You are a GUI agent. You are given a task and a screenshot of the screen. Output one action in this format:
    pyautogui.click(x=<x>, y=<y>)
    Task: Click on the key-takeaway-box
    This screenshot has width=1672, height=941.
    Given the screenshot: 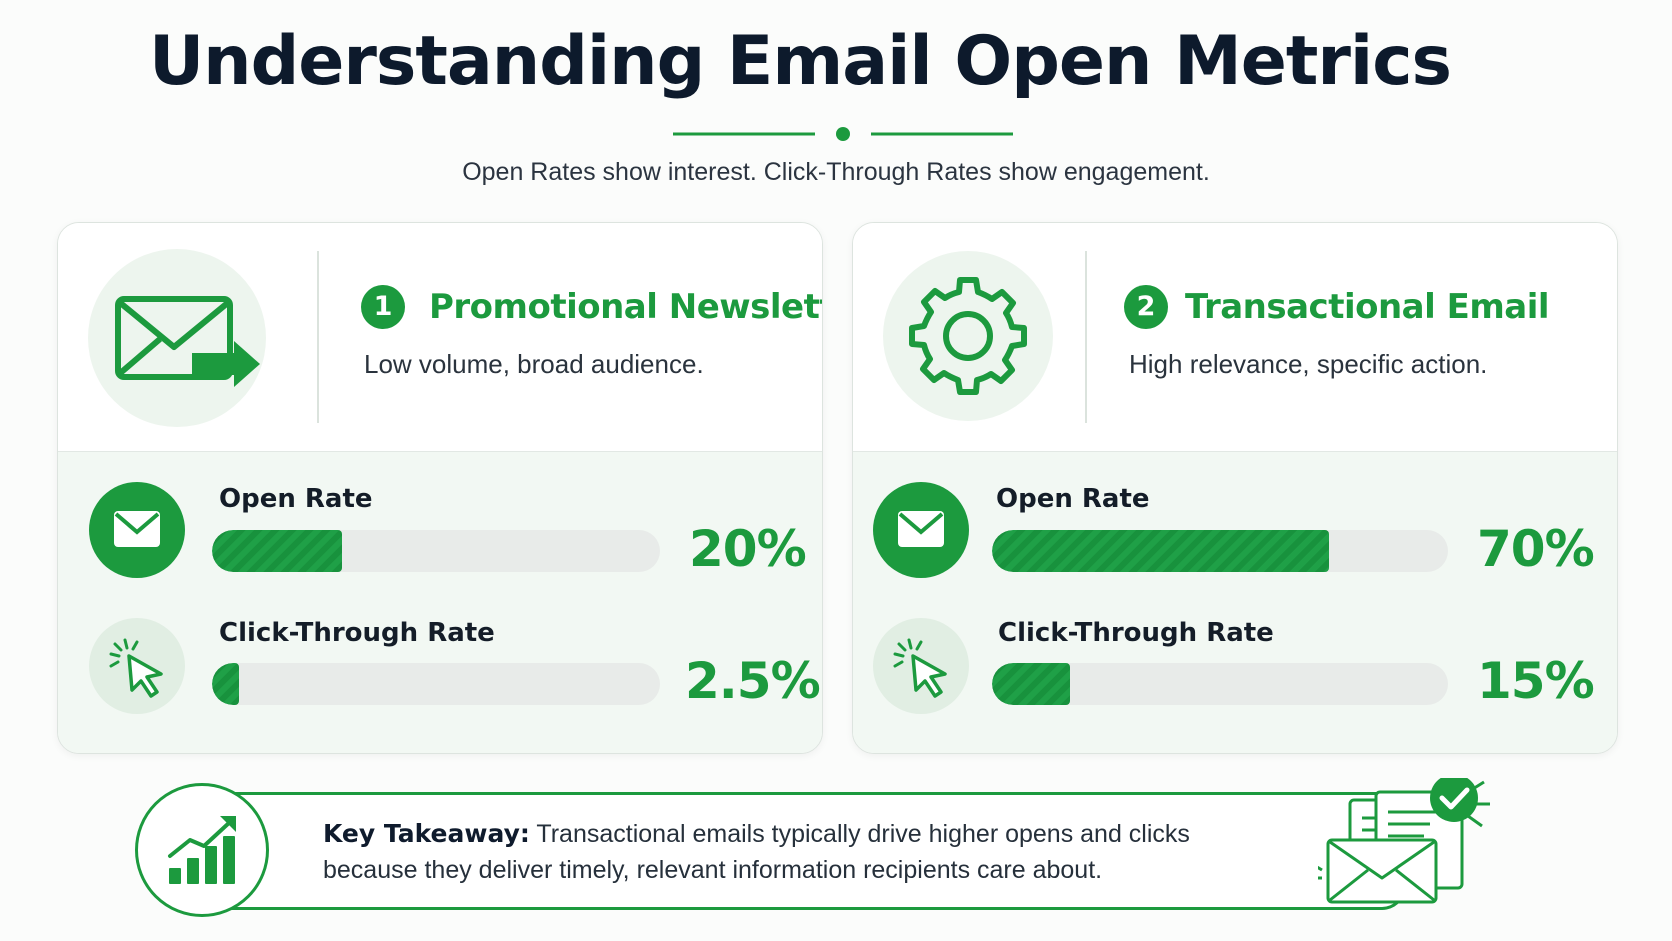 What is the action you would take?
    pyautogui.click(x=818, y=851)
    